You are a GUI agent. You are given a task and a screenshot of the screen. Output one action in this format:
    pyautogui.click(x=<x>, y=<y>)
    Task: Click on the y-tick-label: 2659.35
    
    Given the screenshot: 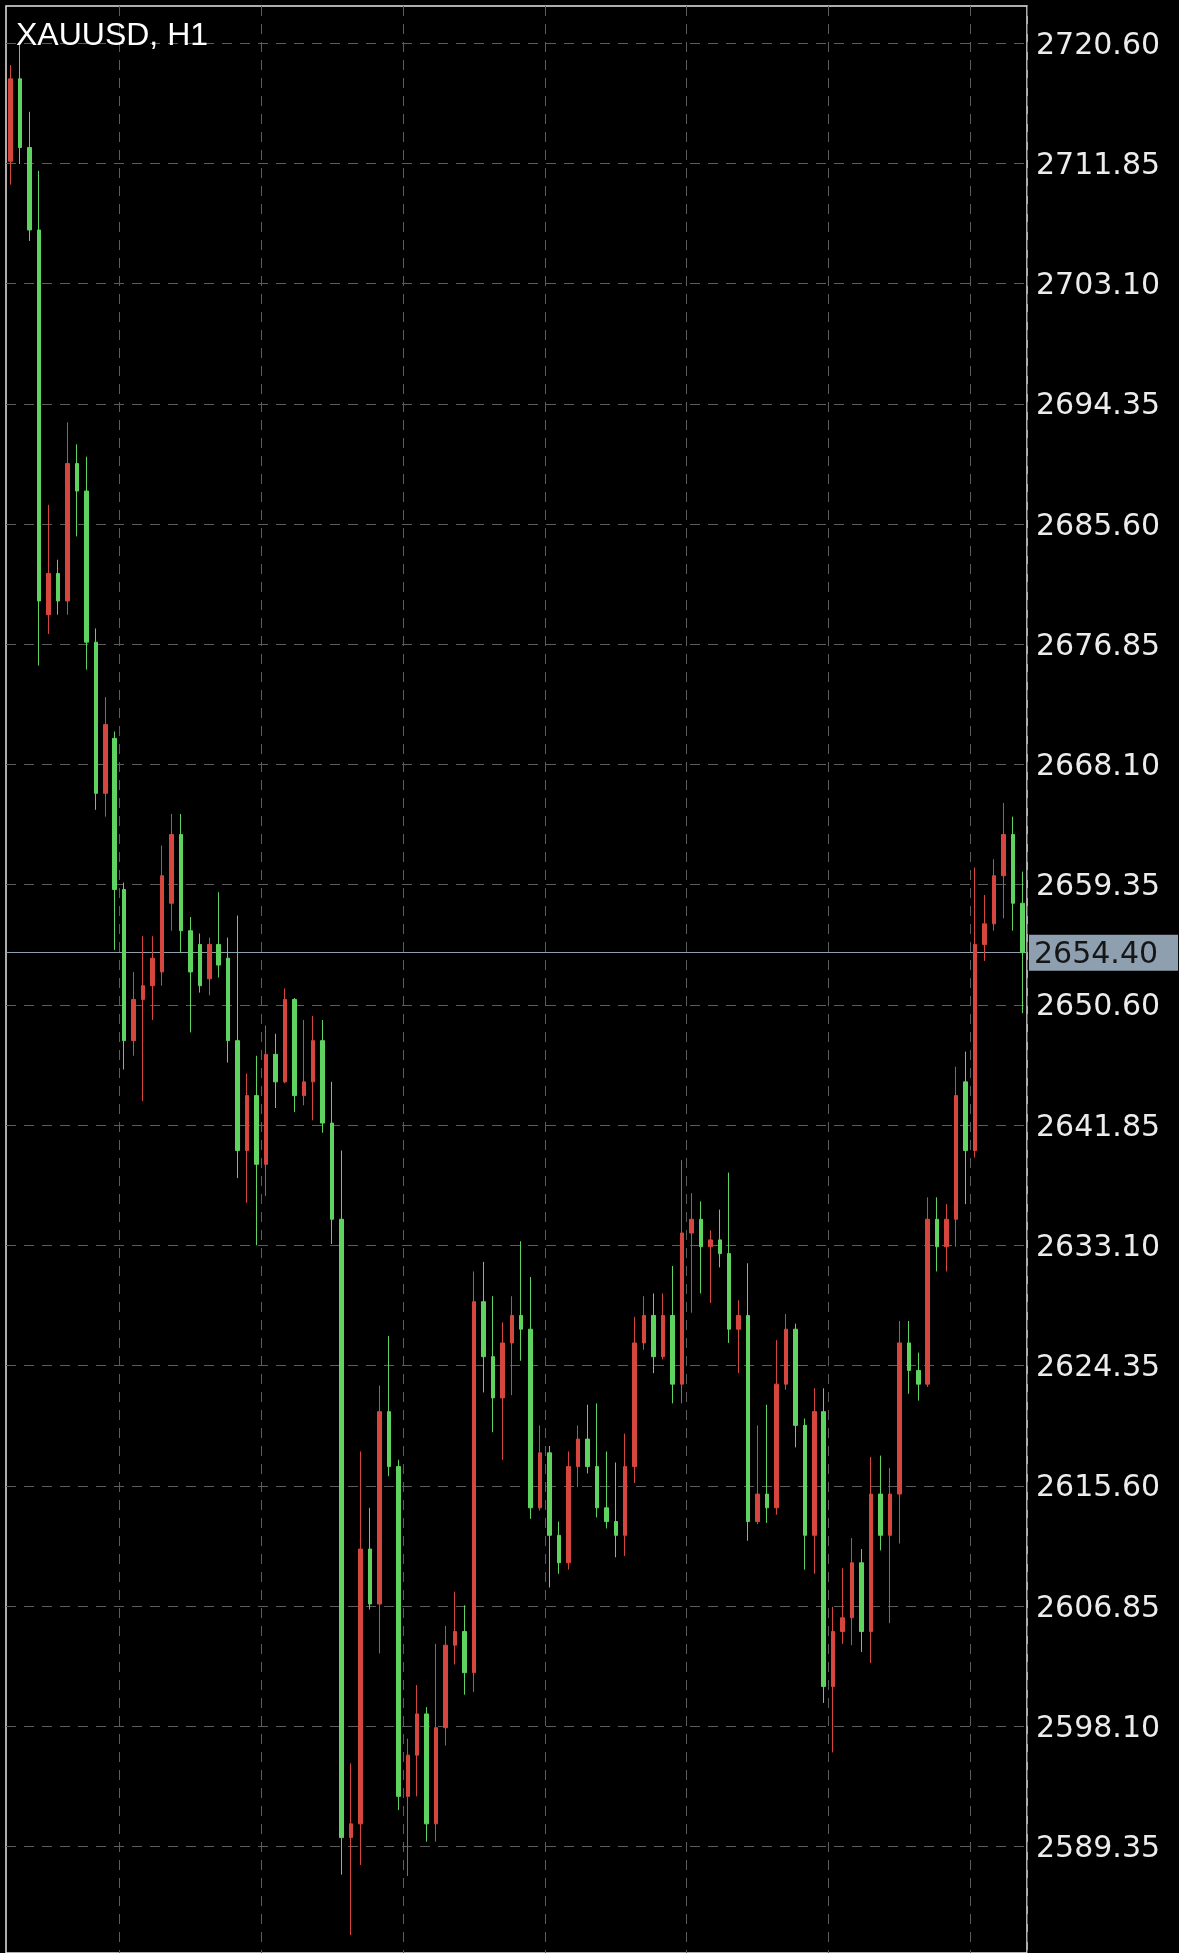 What is the action you would take?
    pyautogui.click(x=1098, y=885)
    